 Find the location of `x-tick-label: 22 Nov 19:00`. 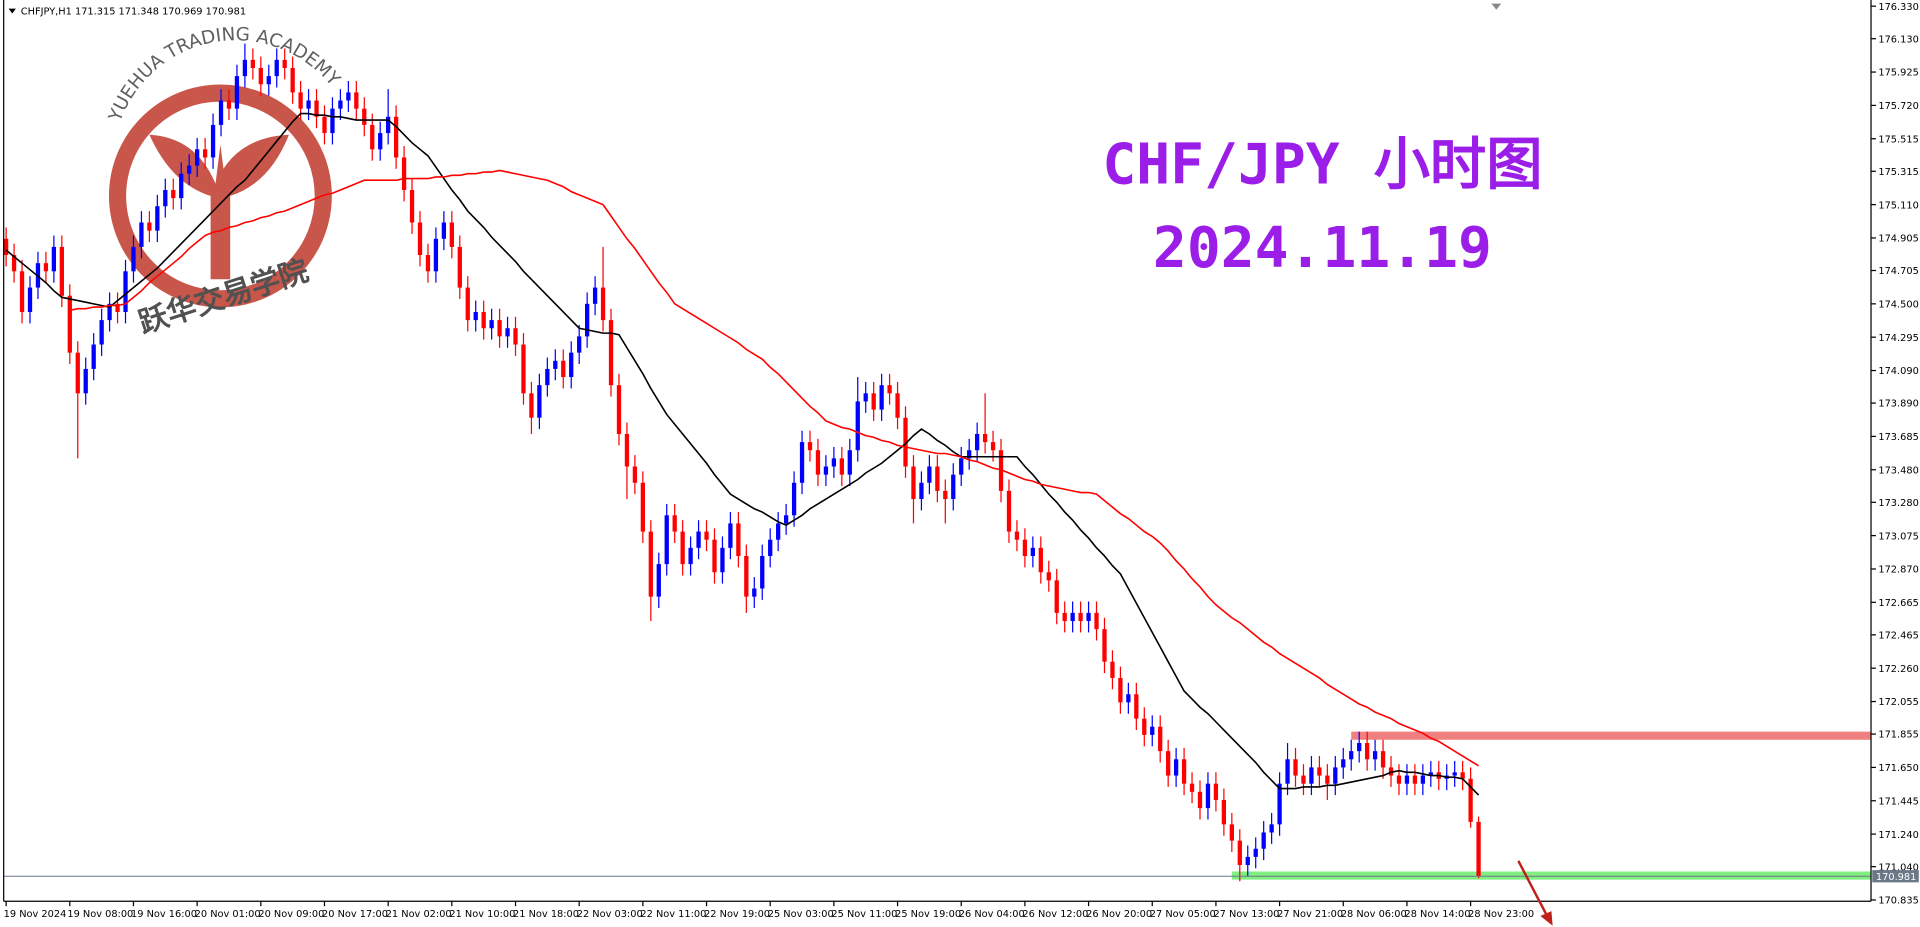

x-tick-label: 22 Nov 19:00 is located at coordinates (737, 914).